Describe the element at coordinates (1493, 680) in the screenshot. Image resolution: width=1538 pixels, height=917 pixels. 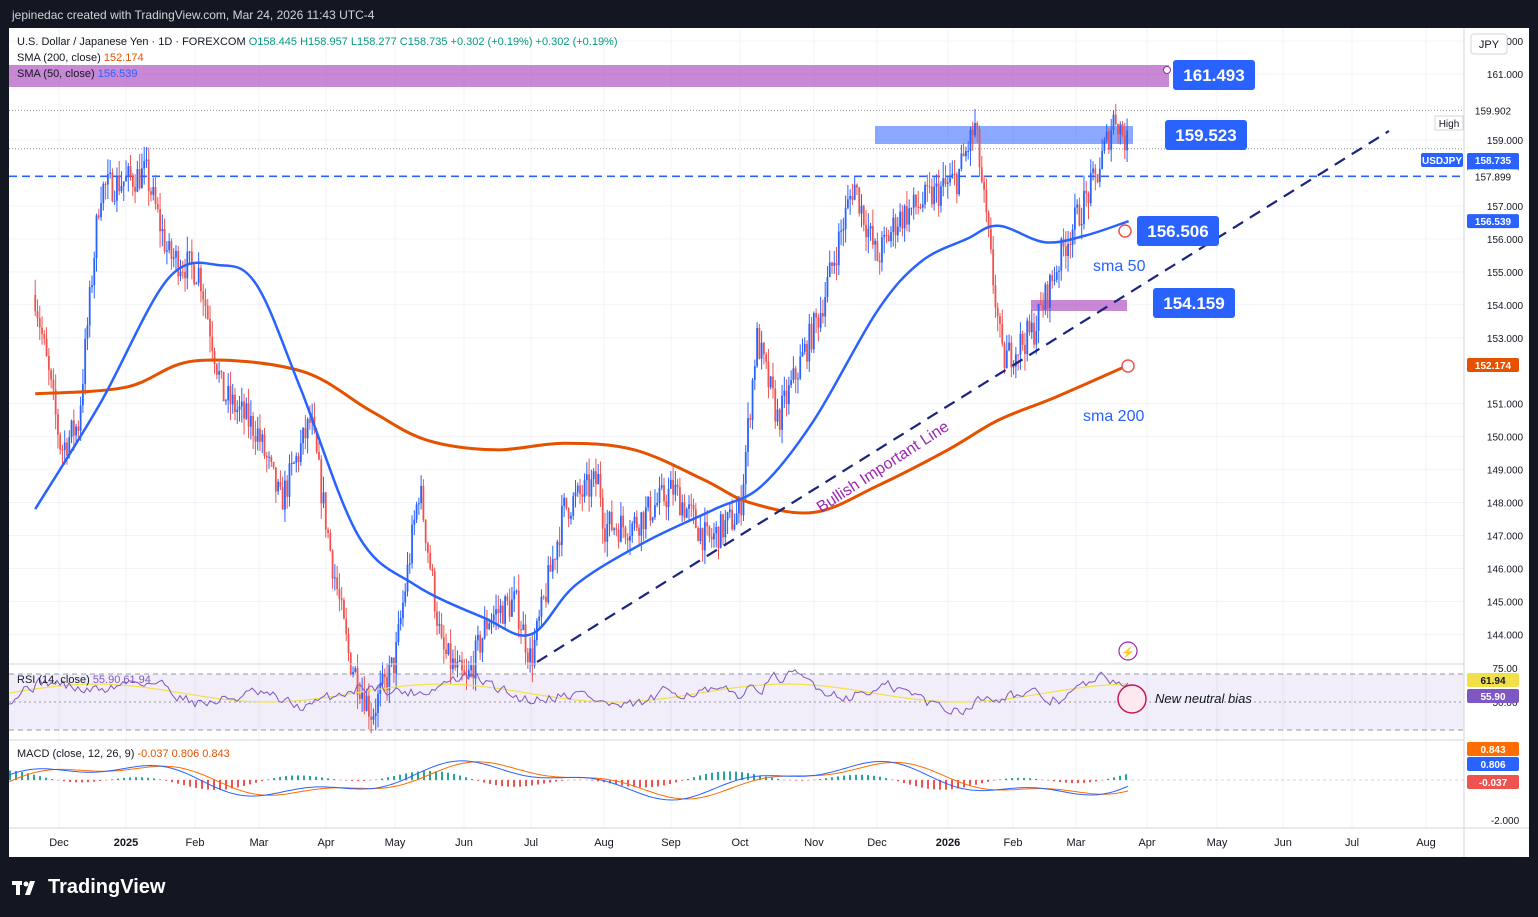
I see `rsi-tag-ma: 61.94` at that location.